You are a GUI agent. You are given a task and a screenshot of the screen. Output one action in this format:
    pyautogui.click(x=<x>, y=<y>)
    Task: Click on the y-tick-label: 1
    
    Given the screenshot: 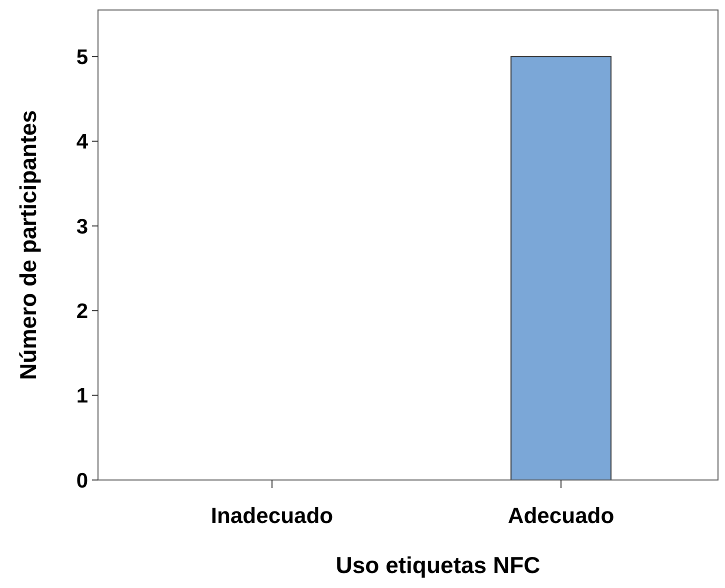 What is the action you would take?
    pyautogui.click(x=82, y=396)
    